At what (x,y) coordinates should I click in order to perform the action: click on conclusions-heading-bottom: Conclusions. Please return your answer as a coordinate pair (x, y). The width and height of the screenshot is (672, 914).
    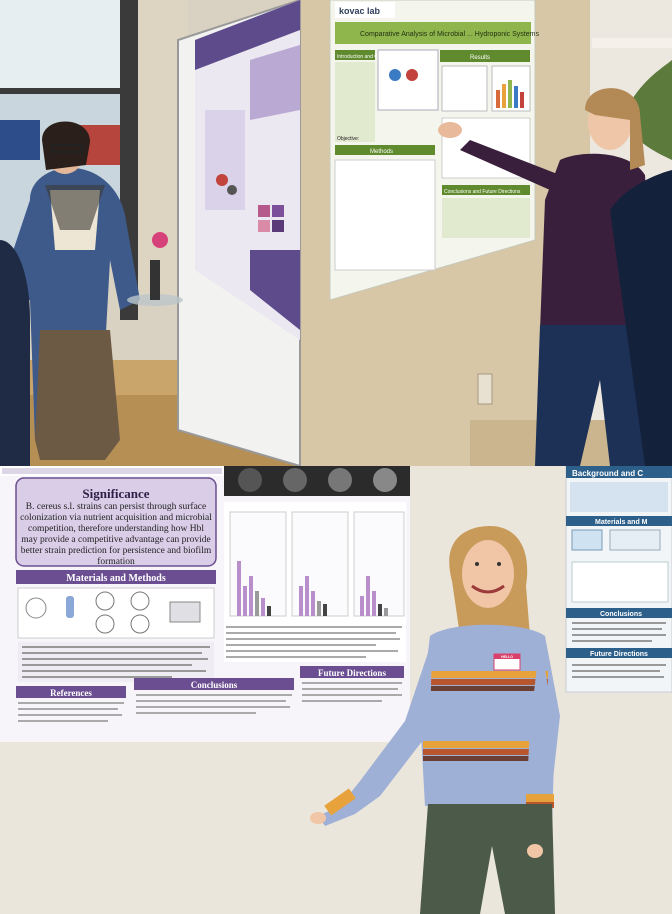
    Looking at the image, I should click on (214, 685).